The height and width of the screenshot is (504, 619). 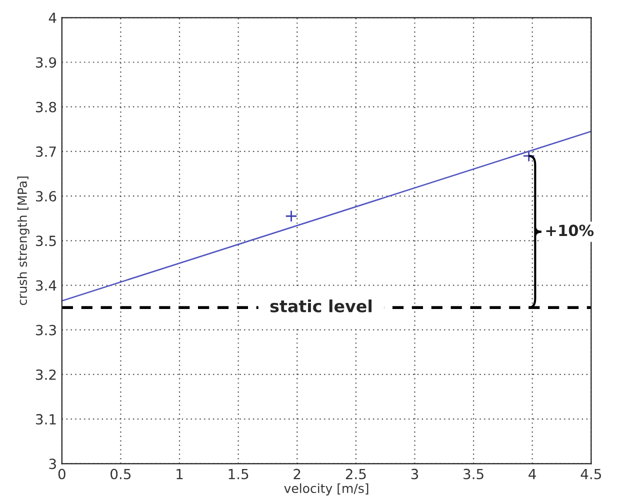 I want to click on x-tick-label: 2.5, so click(x=356, y=474).